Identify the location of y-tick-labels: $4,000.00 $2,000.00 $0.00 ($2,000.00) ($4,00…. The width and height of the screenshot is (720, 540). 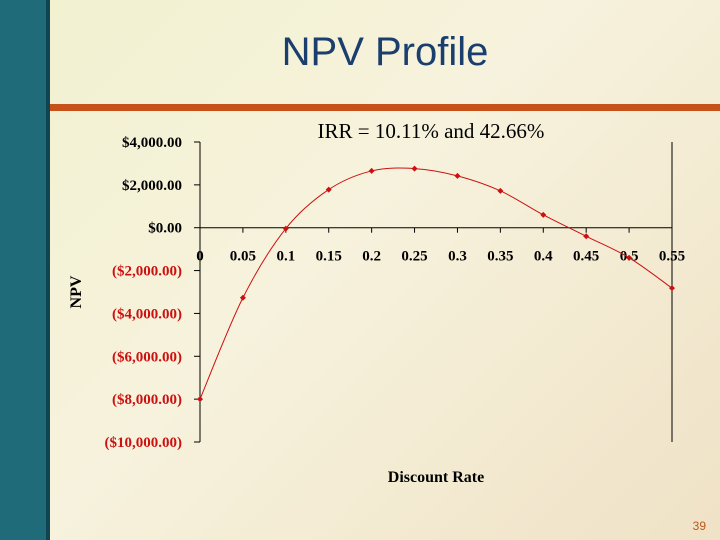
(144, 293).